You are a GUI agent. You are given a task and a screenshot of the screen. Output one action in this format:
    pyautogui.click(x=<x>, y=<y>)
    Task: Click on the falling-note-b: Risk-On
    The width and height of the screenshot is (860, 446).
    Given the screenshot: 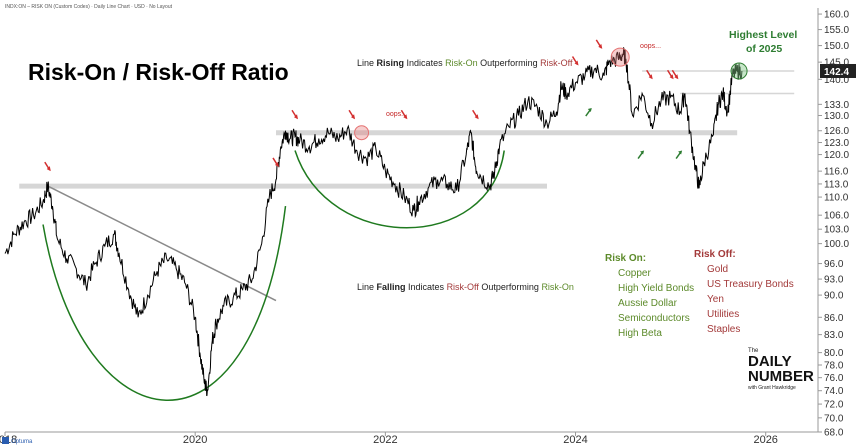 What is the action you would take?
    pyautogui.click(x=557, y=287)
    